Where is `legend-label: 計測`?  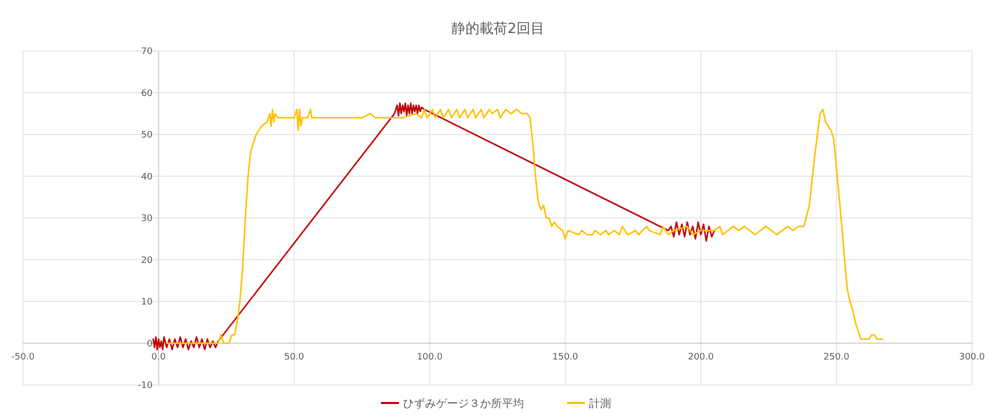 legend-label: 計測 is located at coordinates (600, 403).